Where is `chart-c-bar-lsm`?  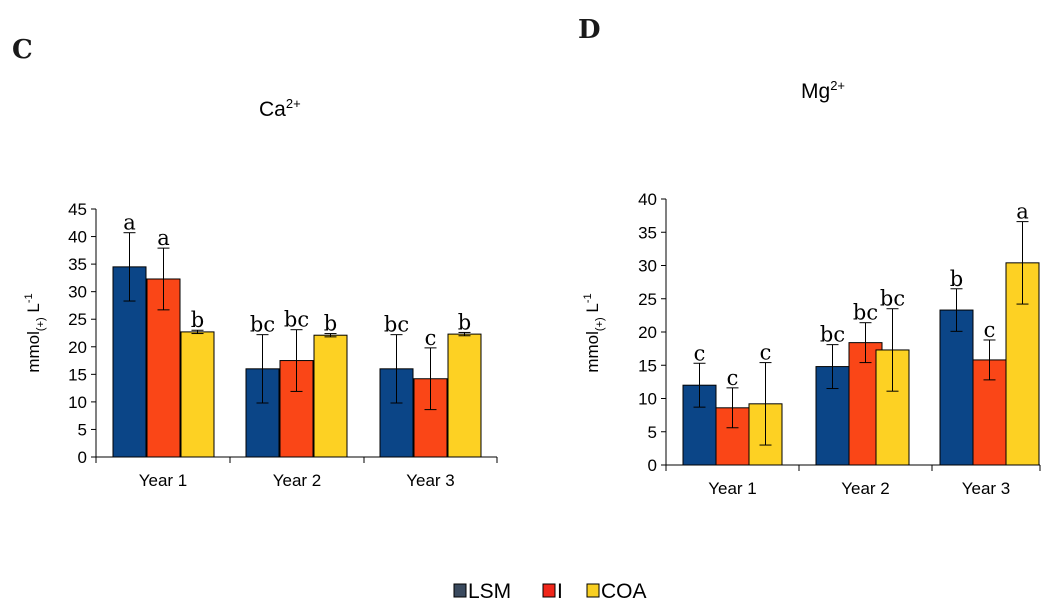
chart-c-bar-lsm is located at coordinates (129, 362).